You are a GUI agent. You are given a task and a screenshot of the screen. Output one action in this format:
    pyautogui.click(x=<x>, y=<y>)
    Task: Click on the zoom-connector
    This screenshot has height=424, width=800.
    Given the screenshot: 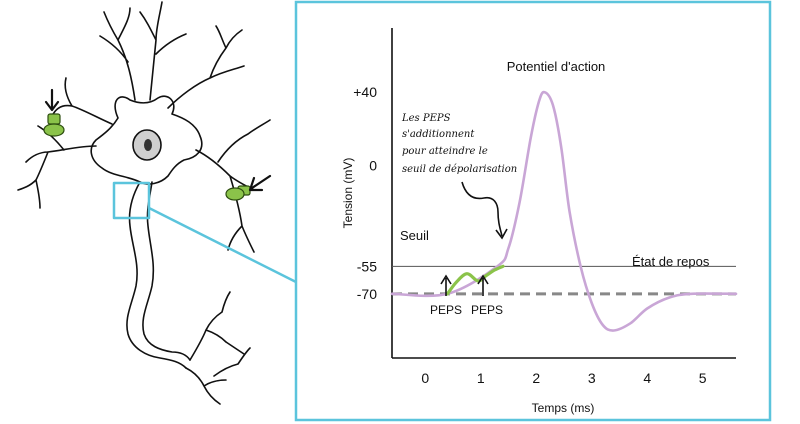 What is the action you would take?
    pyautogui.click(x=222, y=245)
    